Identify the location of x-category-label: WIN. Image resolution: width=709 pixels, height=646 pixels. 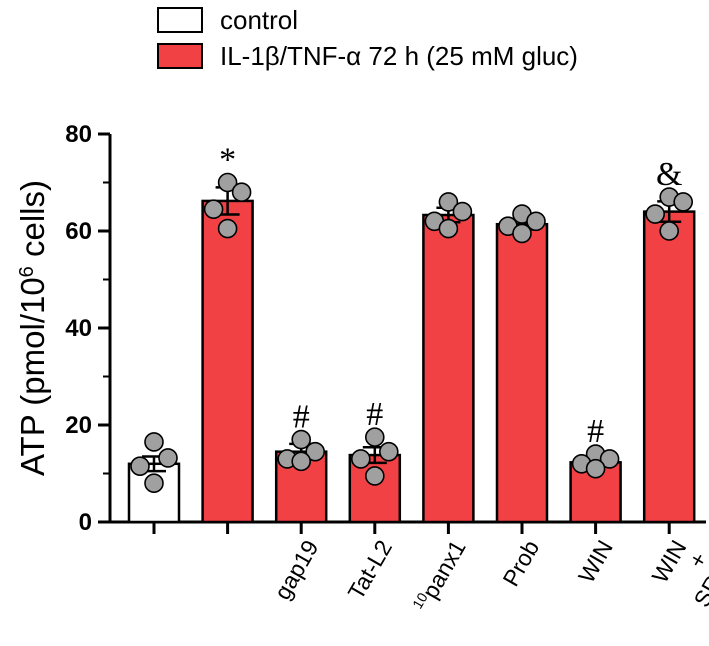
(595, 562).